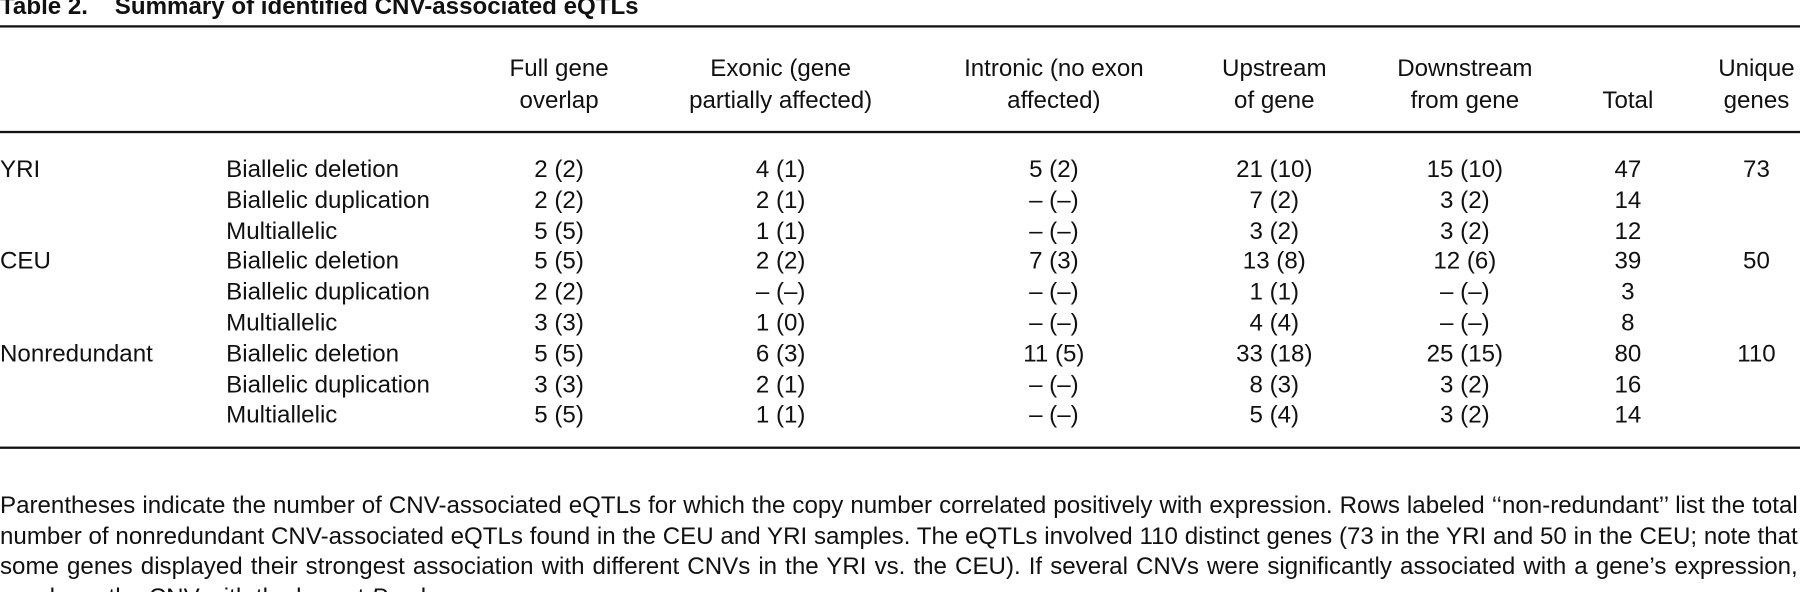 The image size is (1800, 592). Describe the element at coordinates (1628, 292) in the screenshot. I see `cell: 3` at that location.